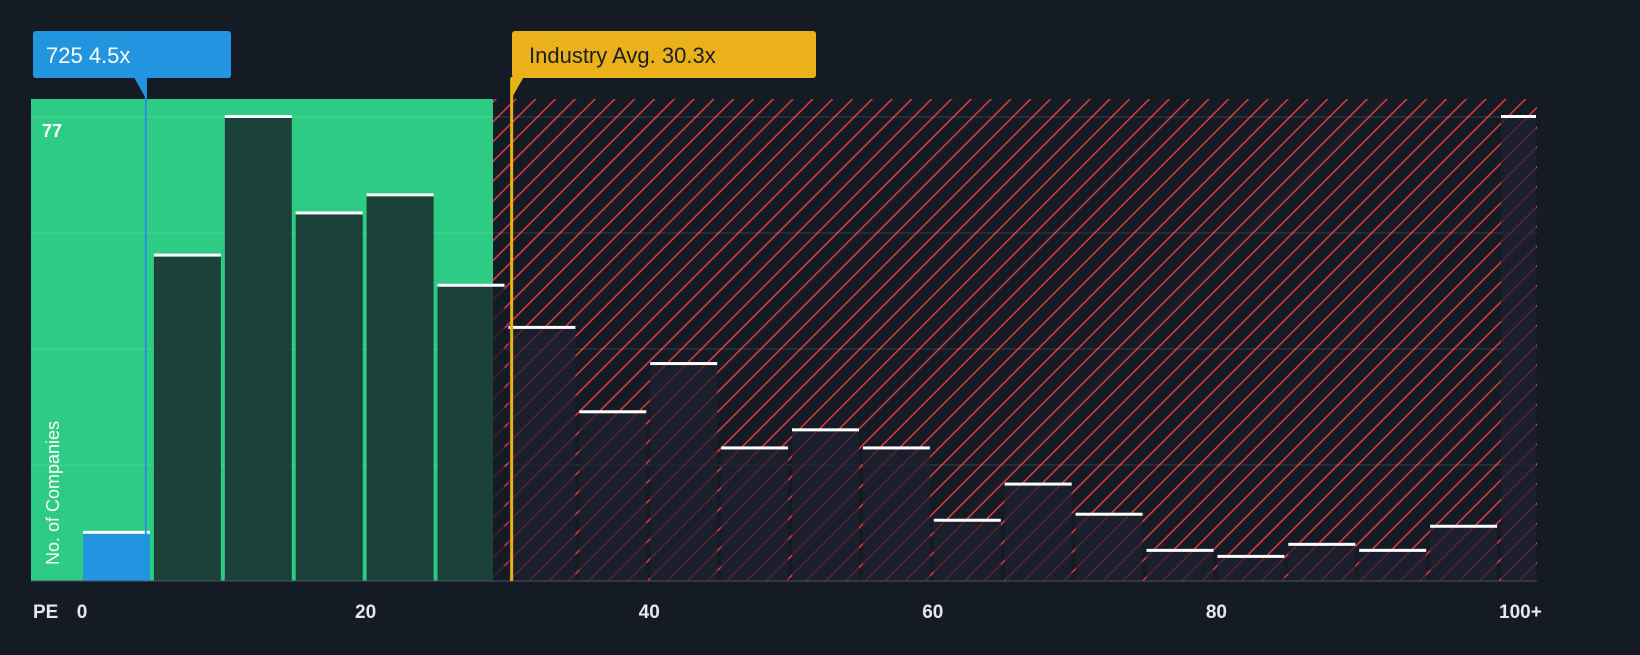 The height and width of the screenshot is (655, 1640). What do you see at coordinates (517, 88) in the screenshot?
I see `industry-callout-pointer` at bounding box center [517, 88].